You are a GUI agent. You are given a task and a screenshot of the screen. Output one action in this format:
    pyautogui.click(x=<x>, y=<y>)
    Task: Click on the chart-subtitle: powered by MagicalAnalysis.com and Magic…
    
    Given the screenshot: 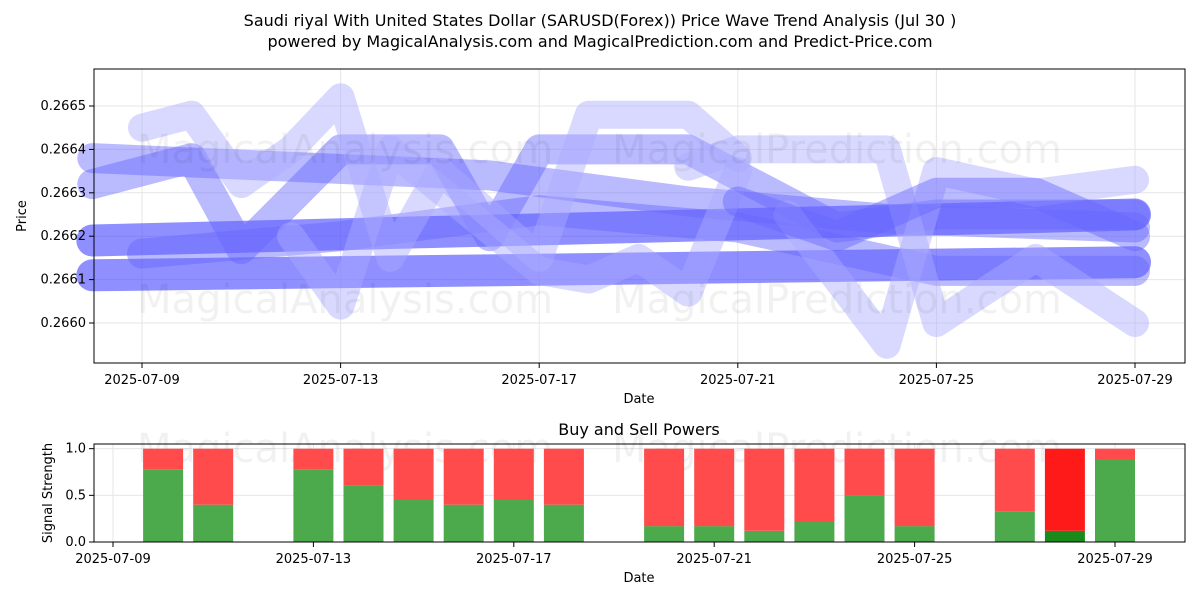 What is the action you would take?
    pyautogui.click(x=599, y=41)
    